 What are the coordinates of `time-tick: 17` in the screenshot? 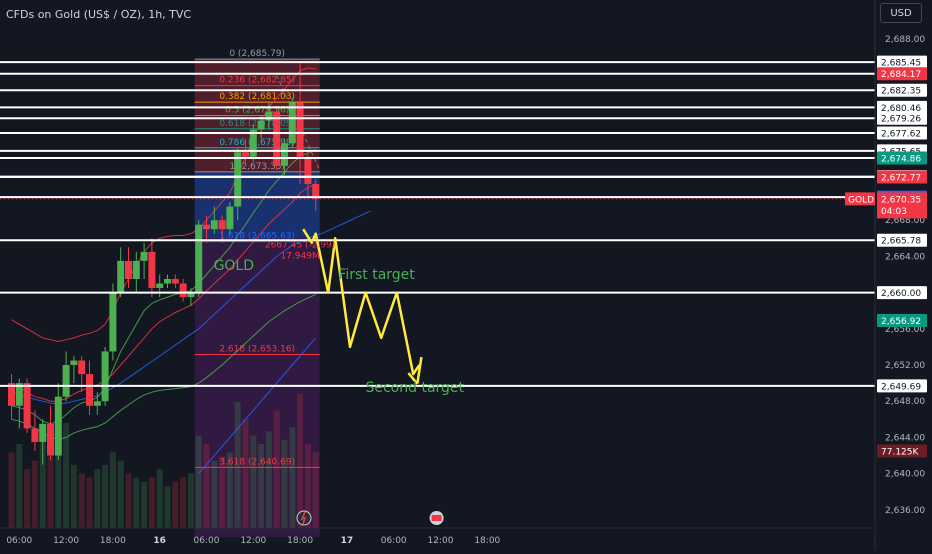 It's located at (347, 541).